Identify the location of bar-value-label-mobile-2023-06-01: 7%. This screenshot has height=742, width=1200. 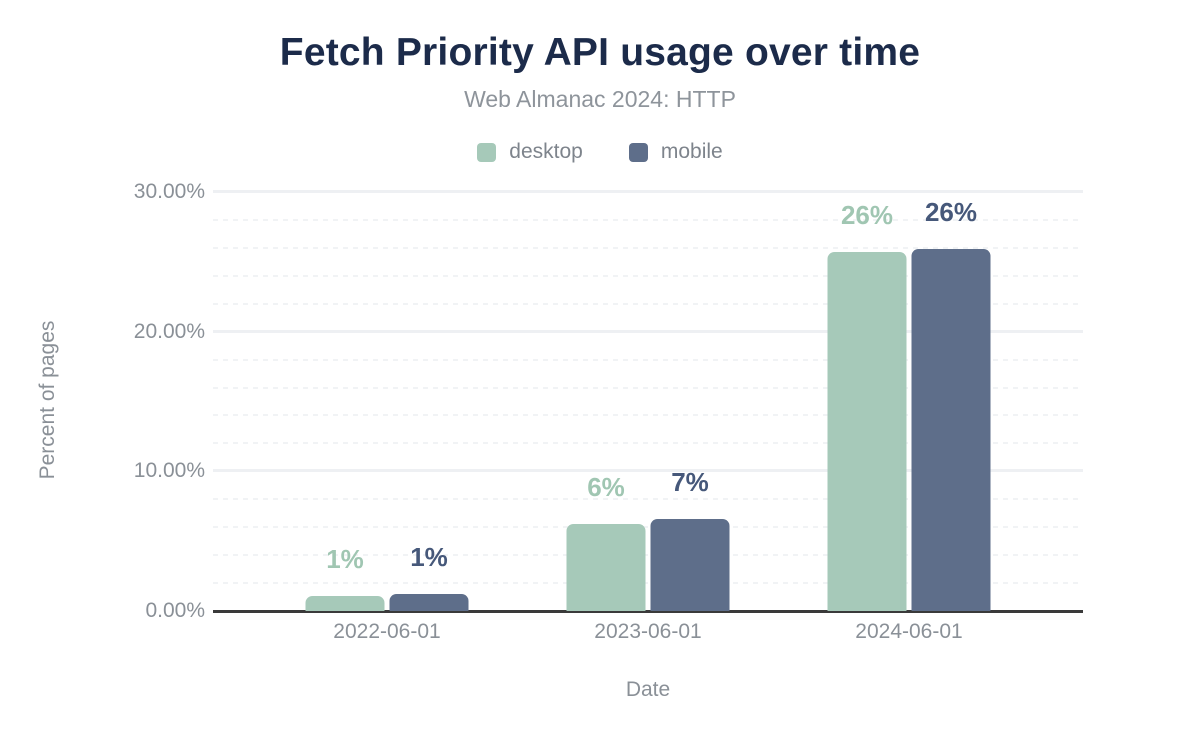
(690, 481).